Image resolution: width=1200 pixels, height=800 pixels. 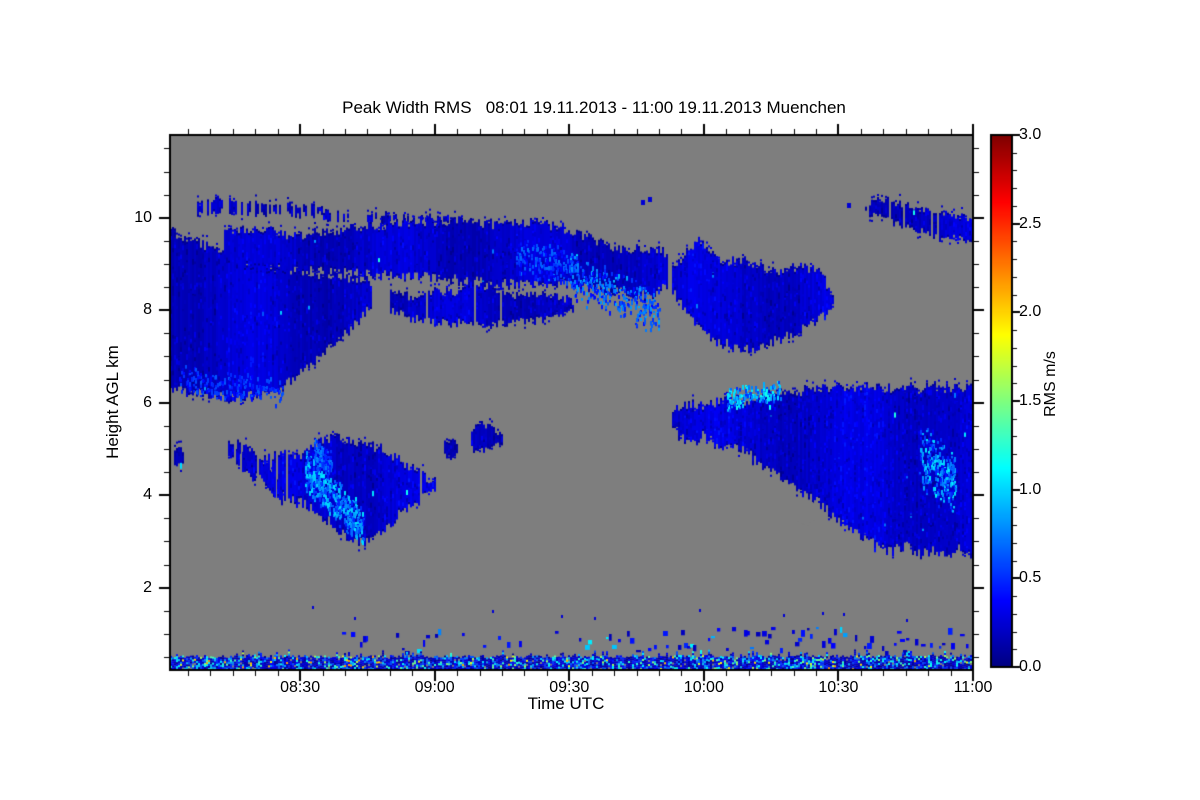 I want to click on y-tick-label: 10, so click(x=143, y=217).